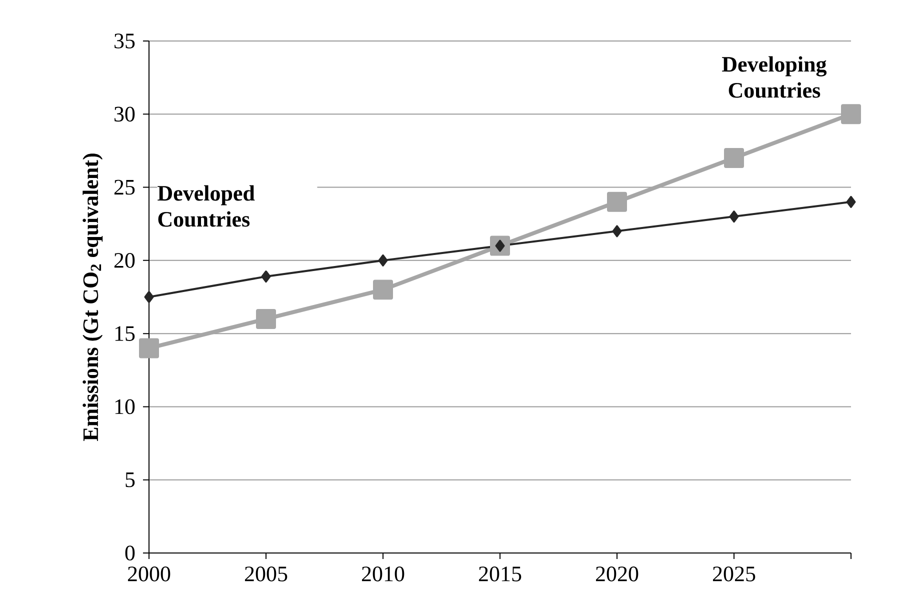 This screenshot has width=899, height=611. I want to click on y-tick-label: 20, so click(124, 260).